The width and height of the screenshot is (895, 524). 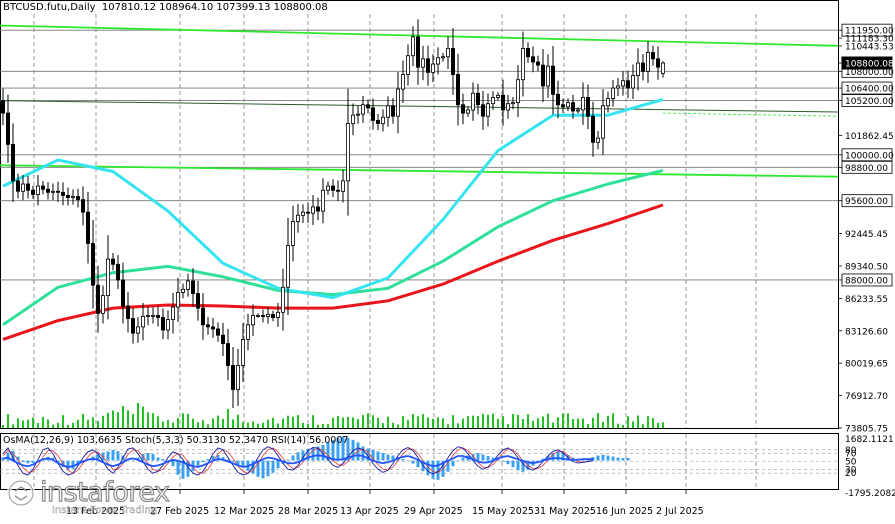 I want to click on stoch-signal-line, so click(x=298, y=460).